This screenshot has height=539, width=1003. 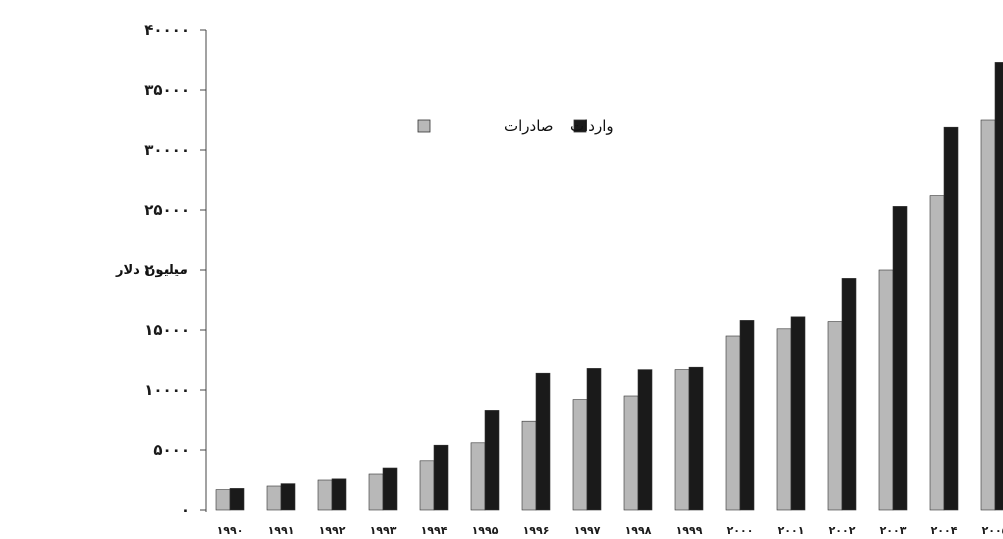 What do you see at coordinates (536, 530) in the screenshot?
I see `x-tick-label: ۱۹۹۶` at bounding box center [536, 530].